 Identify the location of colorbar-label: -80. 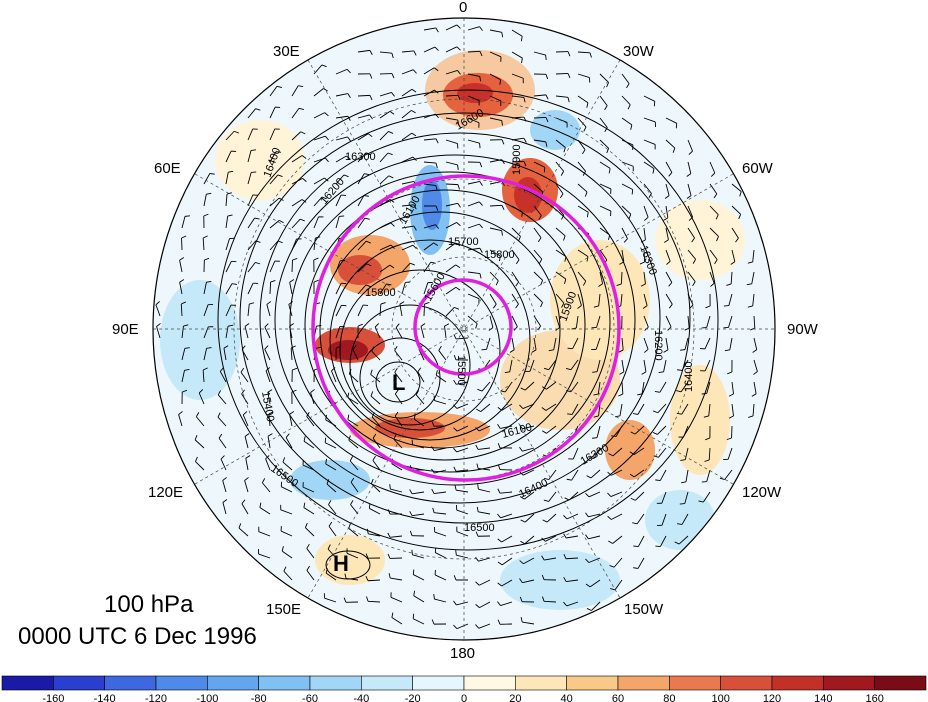
(259, 697).